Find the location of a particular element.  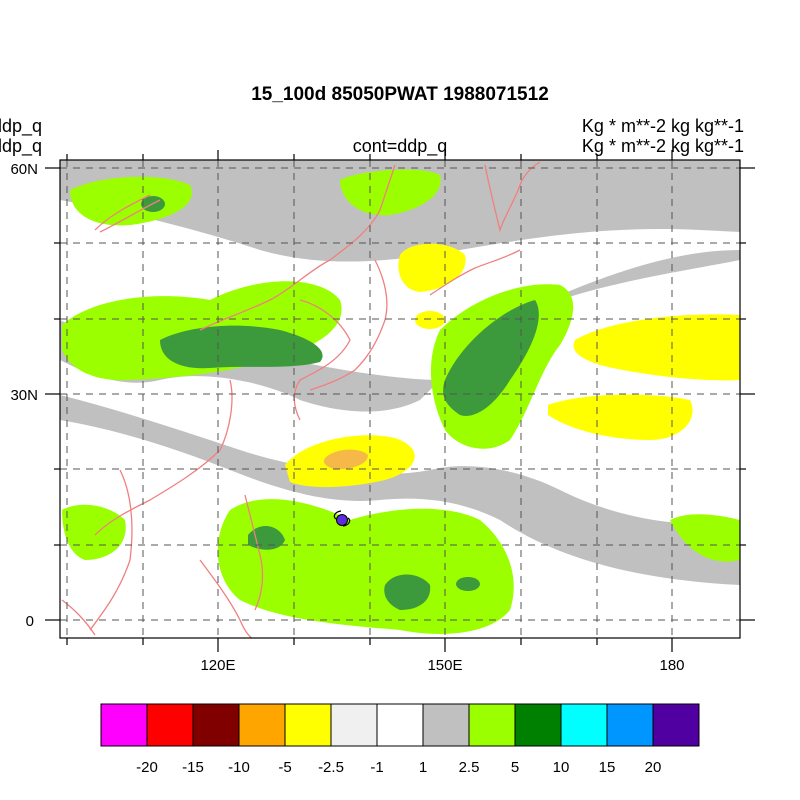

colorbar-label: 2.5 is located at coordinates (469, 767).